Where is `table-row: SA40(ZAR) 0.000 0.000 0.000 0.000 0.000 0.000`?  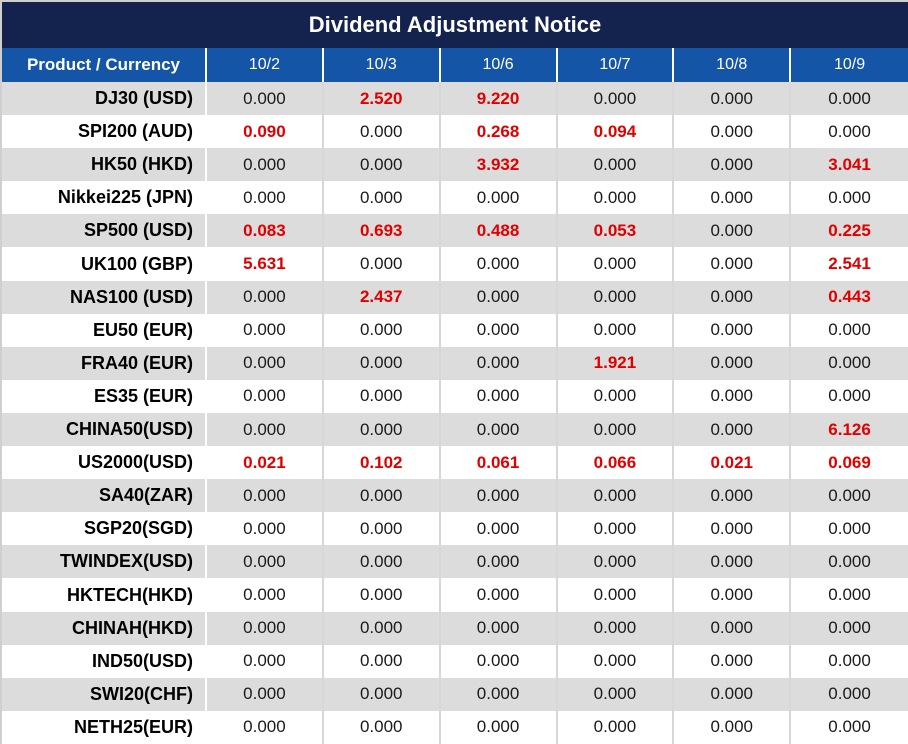
table-row: SA40(ZAR) 0.000 0.000 0.000 0.000 0.000 0.000 is located at coordinates (455, 496).